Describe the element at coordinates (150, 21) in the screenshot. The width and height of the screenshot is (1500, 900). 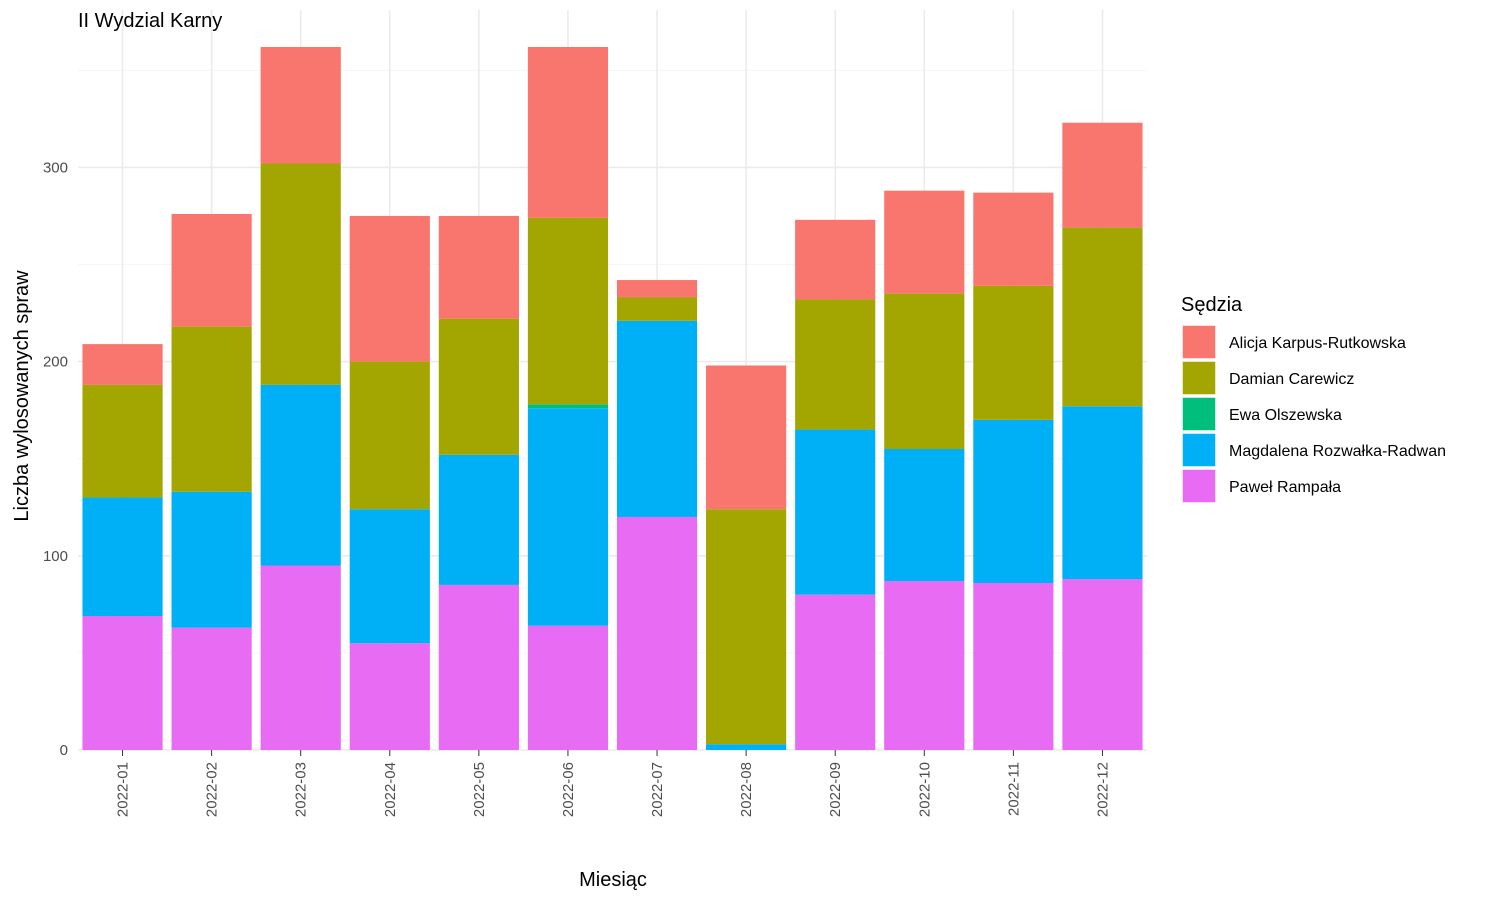
I see `chart-title: II Wydzial Karny` at that location.